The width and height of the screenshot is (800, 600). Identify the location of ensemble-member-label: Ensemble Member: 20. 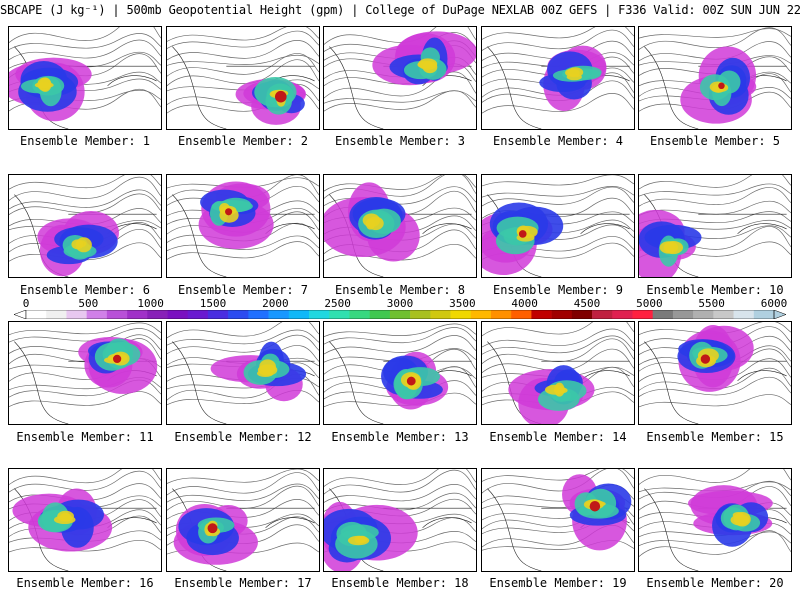
(715, 583).